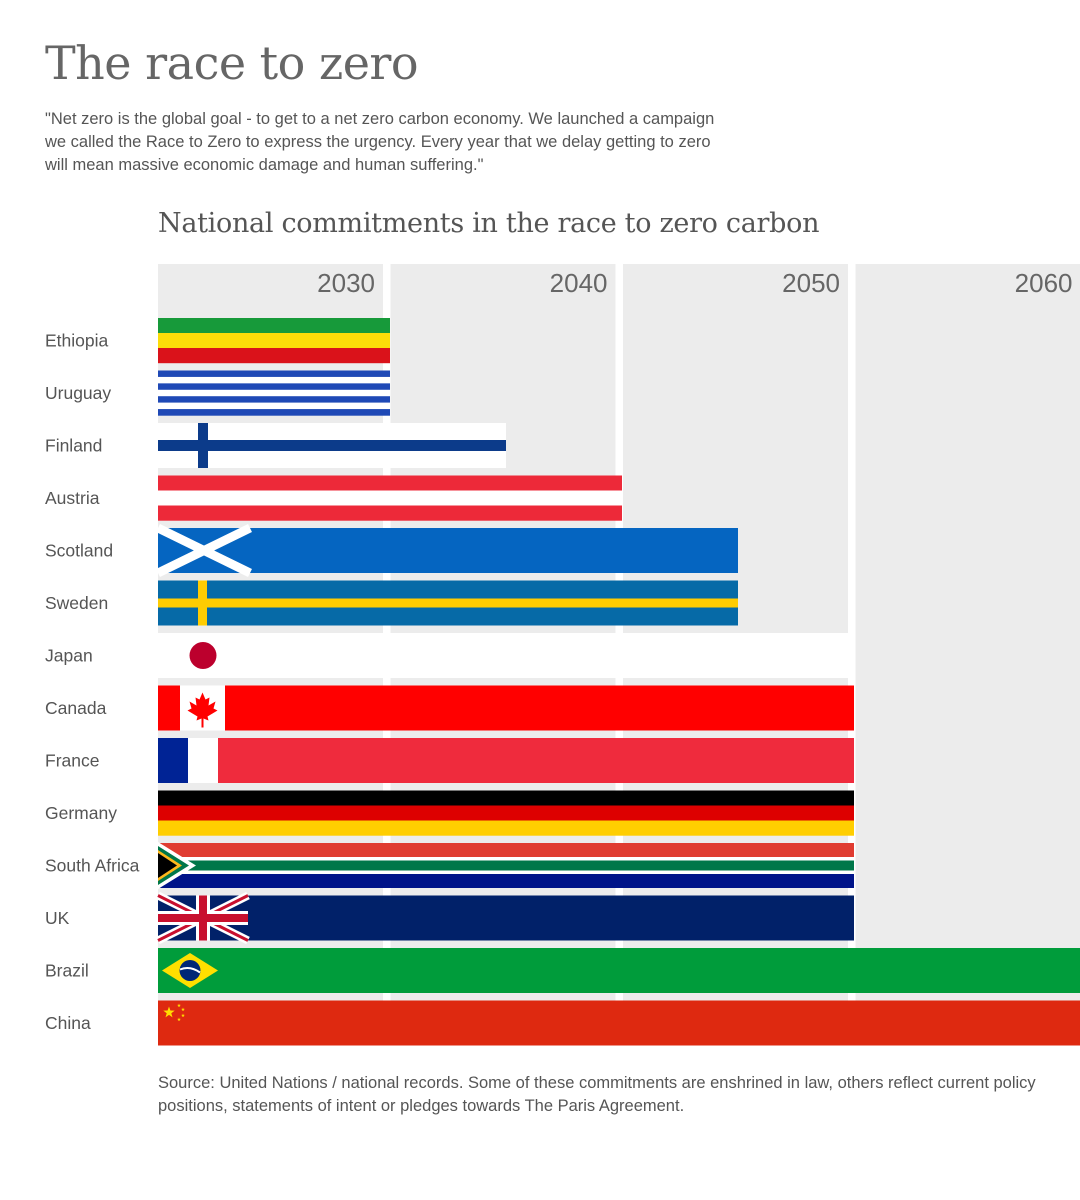  Describe the element at coordinates (506, 865) in the screenshot. I see `bar-south-africa` at that location.